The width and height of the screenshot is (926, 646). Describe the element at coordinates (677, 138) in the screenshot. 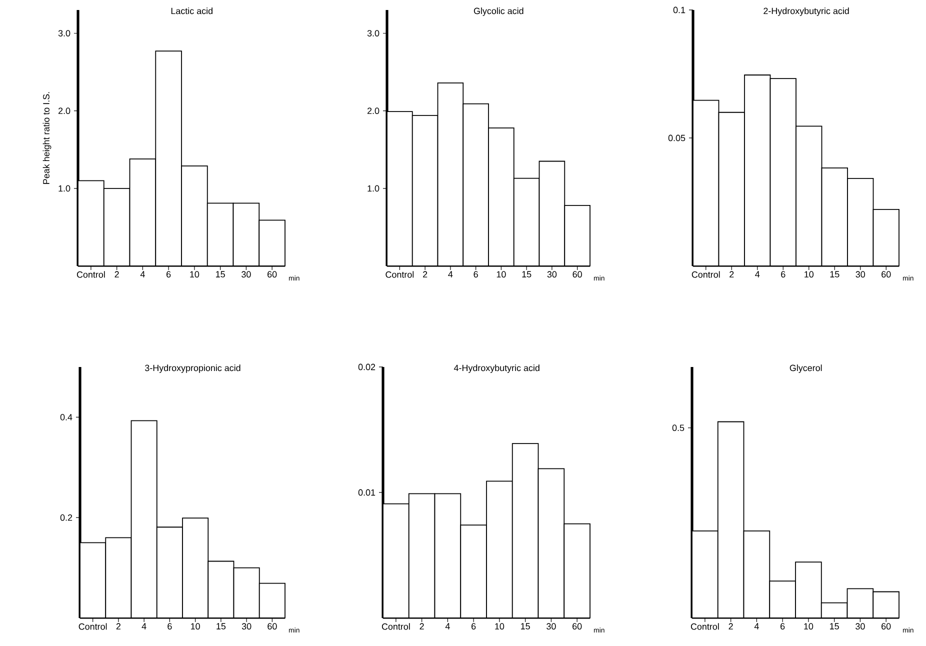

I see `y-tick-label: 0.05` at that location.